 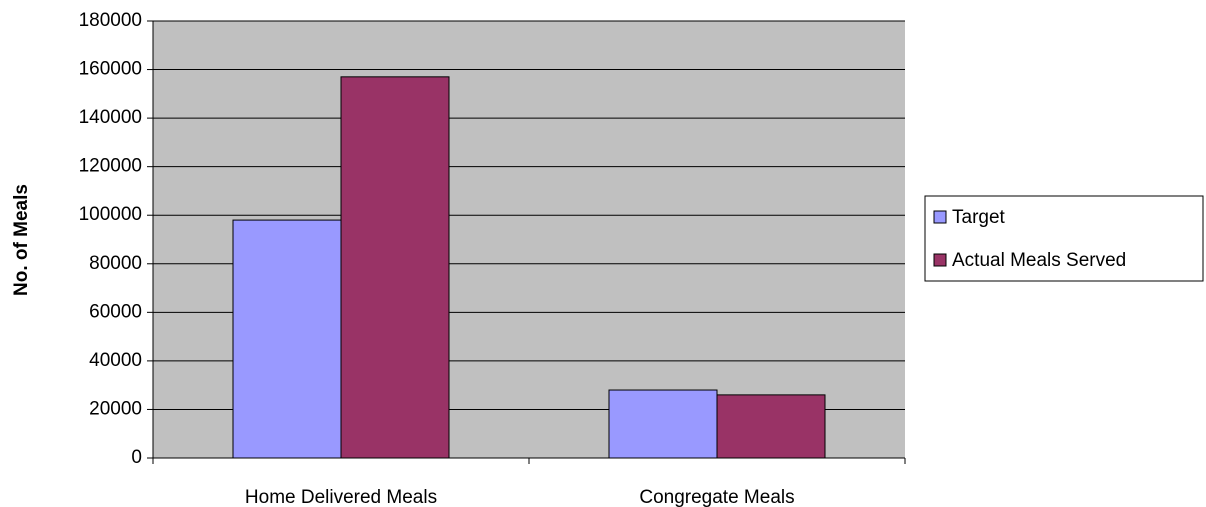 I want to click on y-axis-label: No. of Meals, so click(x=21, y=240).